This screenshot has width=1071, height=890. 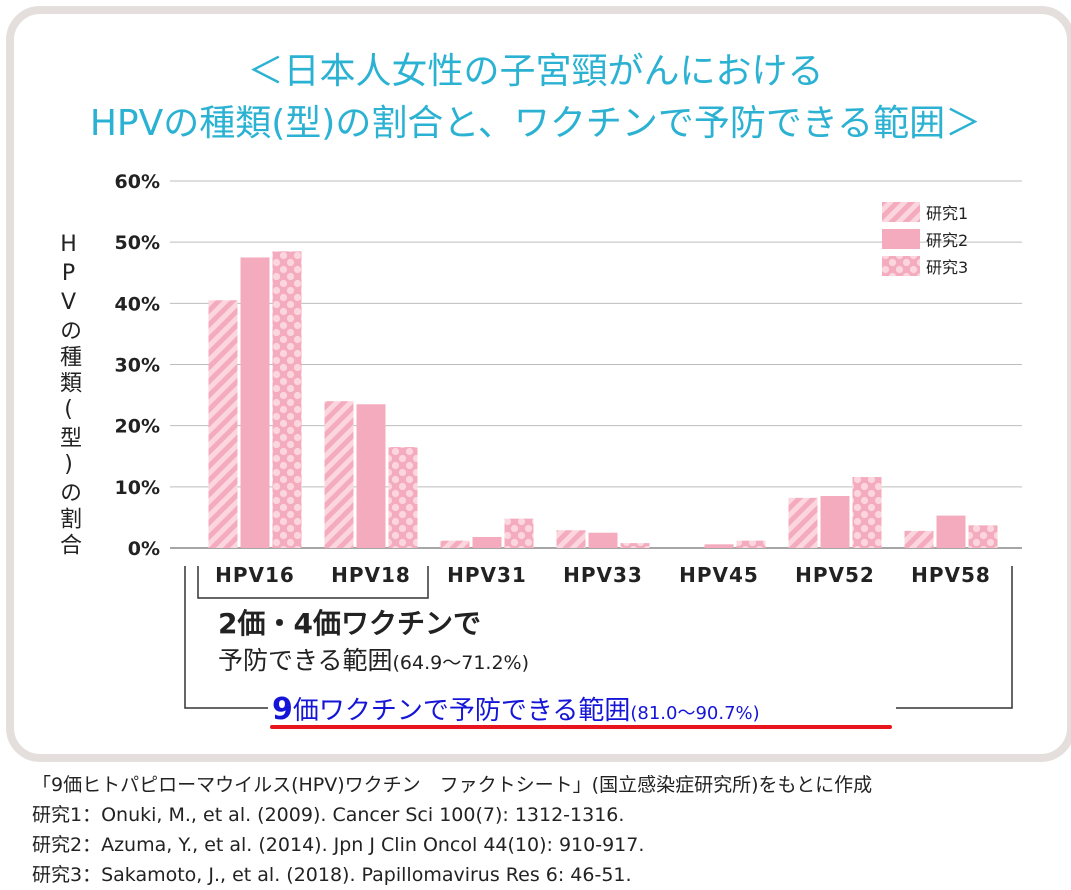 I want to click on chart-title-line2: HPVの種類(型)の割合と、ワクチンで予防できる範囲＞, so click(x=535, y=123).